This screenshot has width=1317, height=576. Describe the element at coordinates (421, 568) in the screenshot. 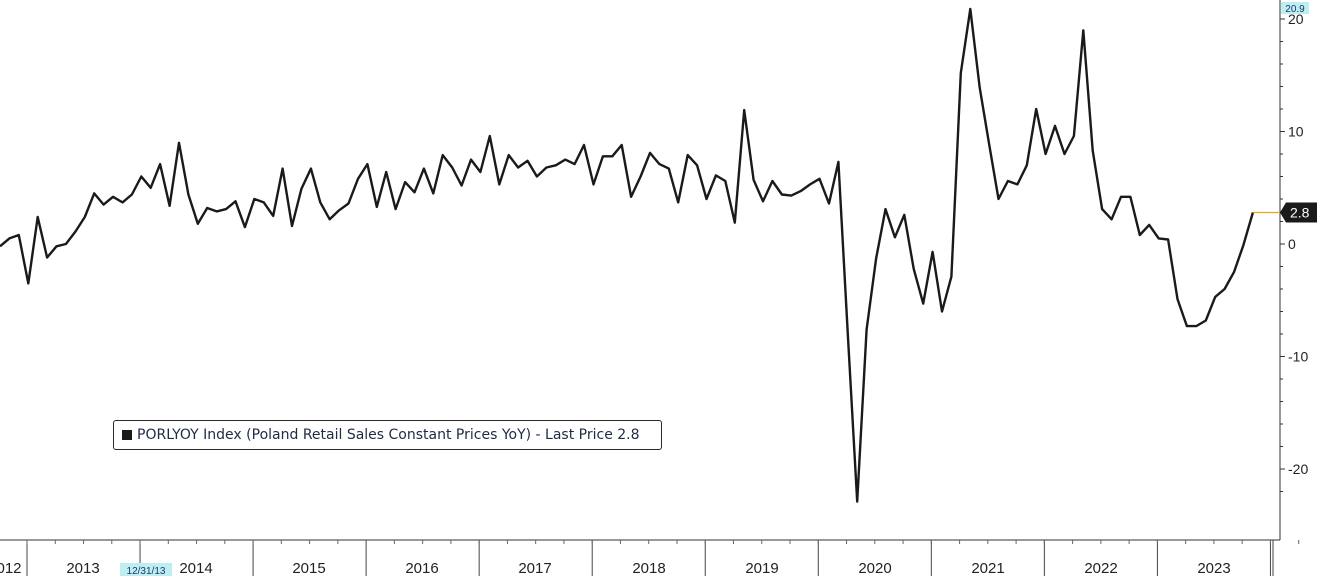

I see `x-year-label: 2016` at that location.